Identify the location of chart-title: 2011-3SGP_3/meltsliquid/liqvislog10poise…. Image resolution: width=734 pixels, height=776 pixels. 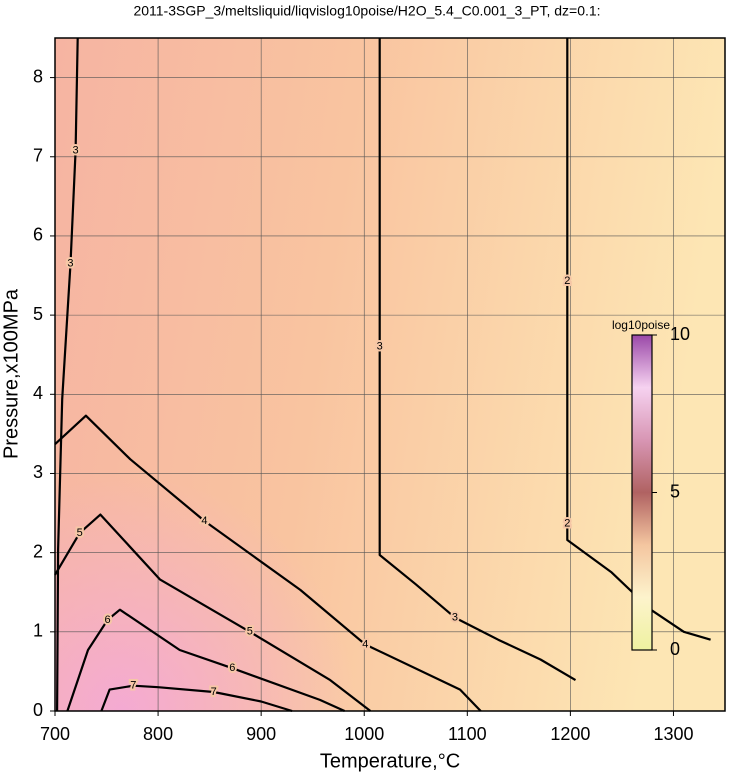
(366, 11).